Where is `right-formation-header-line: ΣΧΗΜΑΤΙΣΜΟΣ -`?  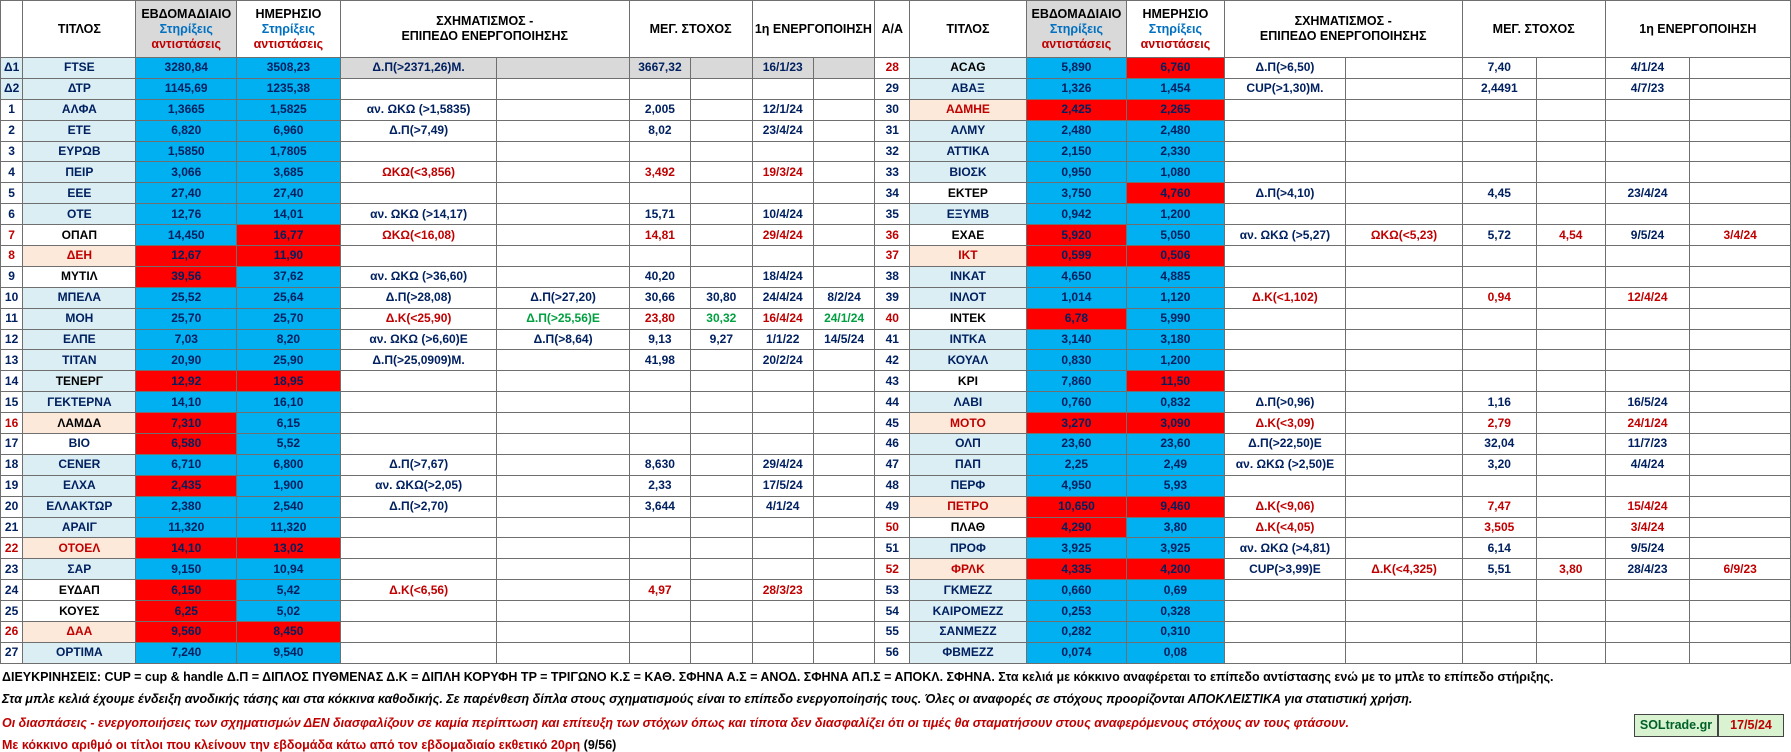 right-formation-header-line: ΣΧΗΜΑΤΙΣΜΟΣ - is located at coordinates (1343, 21).